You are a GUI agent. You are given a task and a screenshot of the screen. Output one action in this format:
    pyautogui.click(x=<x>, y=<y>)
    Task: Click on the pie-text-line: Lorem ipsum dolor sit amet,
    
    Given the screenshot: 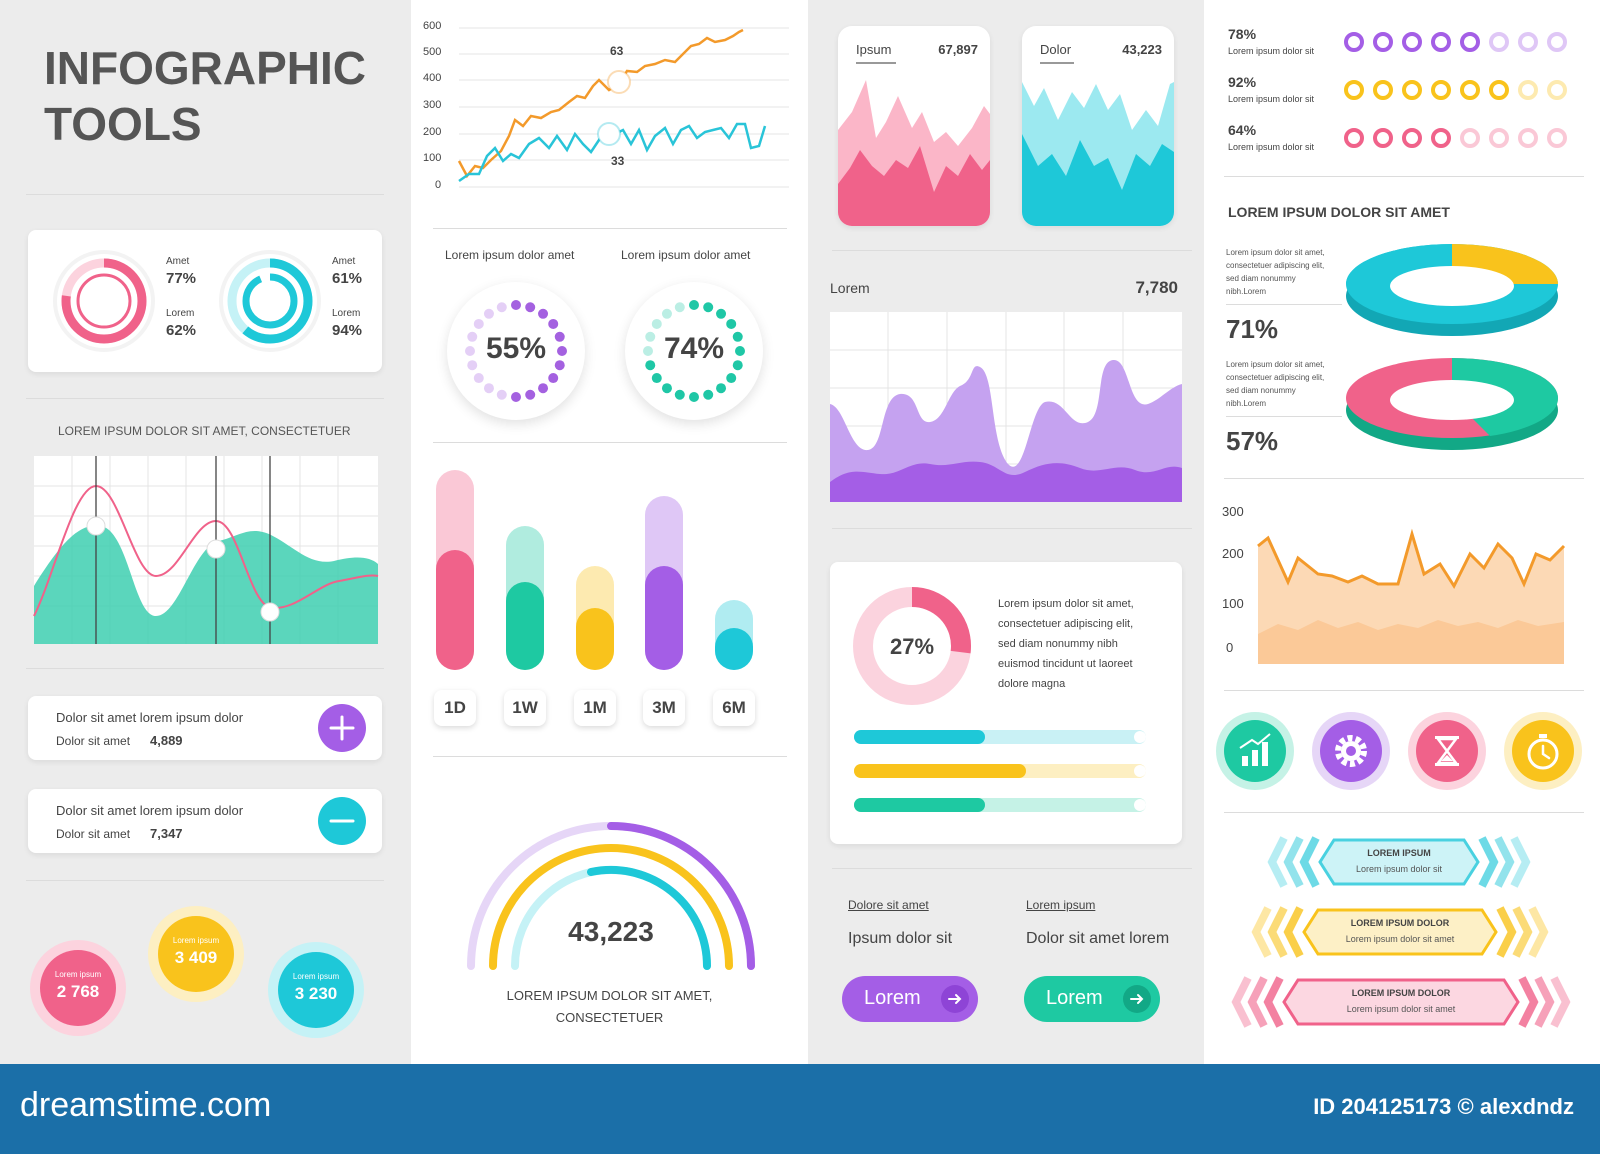 What is the action you would take?
    pyautogui.click(x=1066, y=604)
    